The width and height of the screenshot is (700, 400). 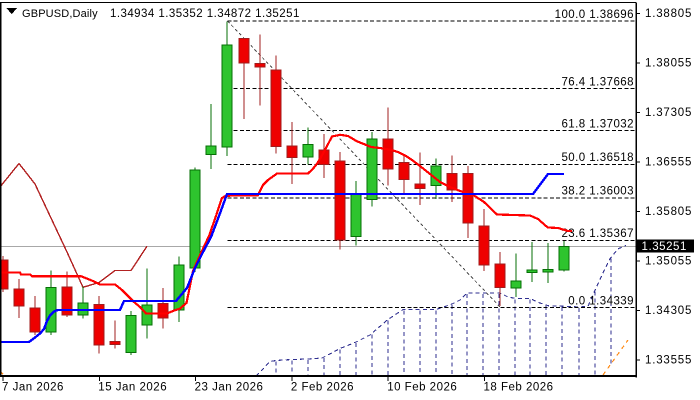 What do you see at coordinates (519, 388) in the screenshot?
I see `svg-text: 18 Feb 2026` at bounding box center [519, 388].